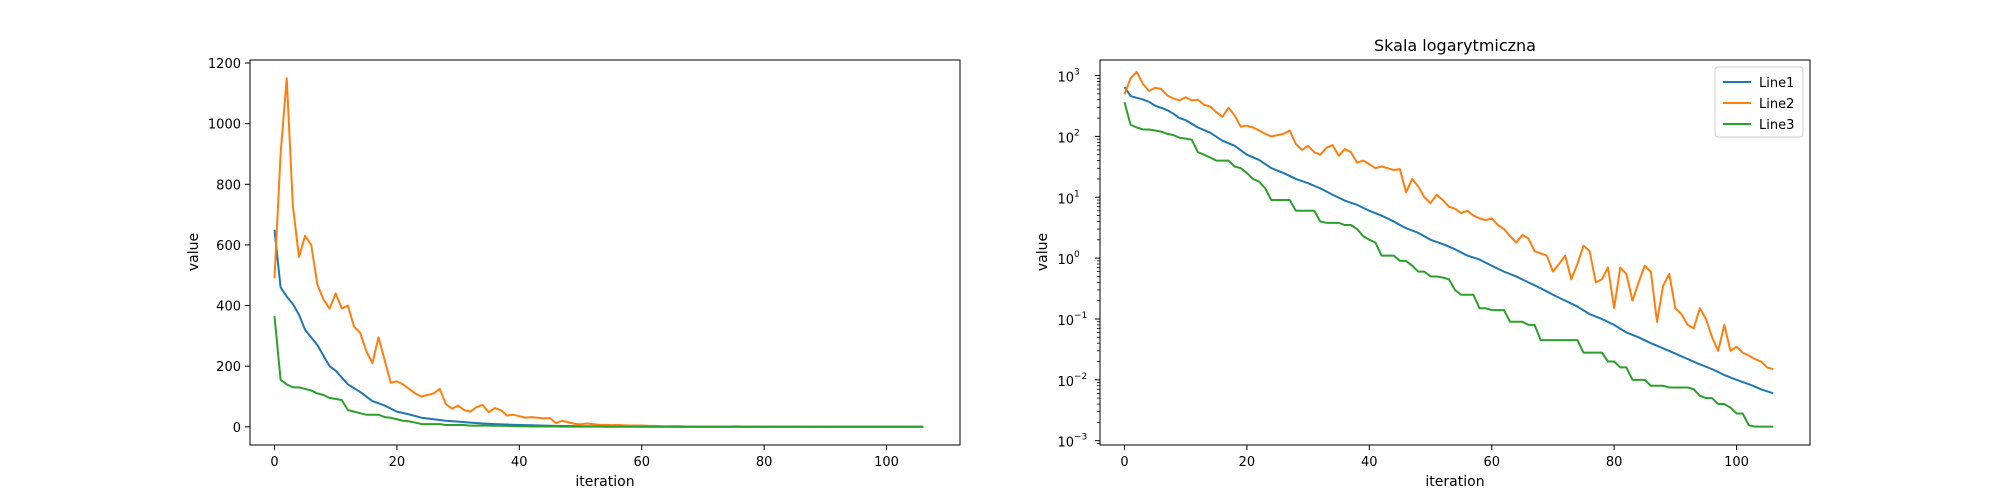 This screenshot has height=500, width=2000. I want to click on log-y-tick-exponent: 2, so click(1077, 133).